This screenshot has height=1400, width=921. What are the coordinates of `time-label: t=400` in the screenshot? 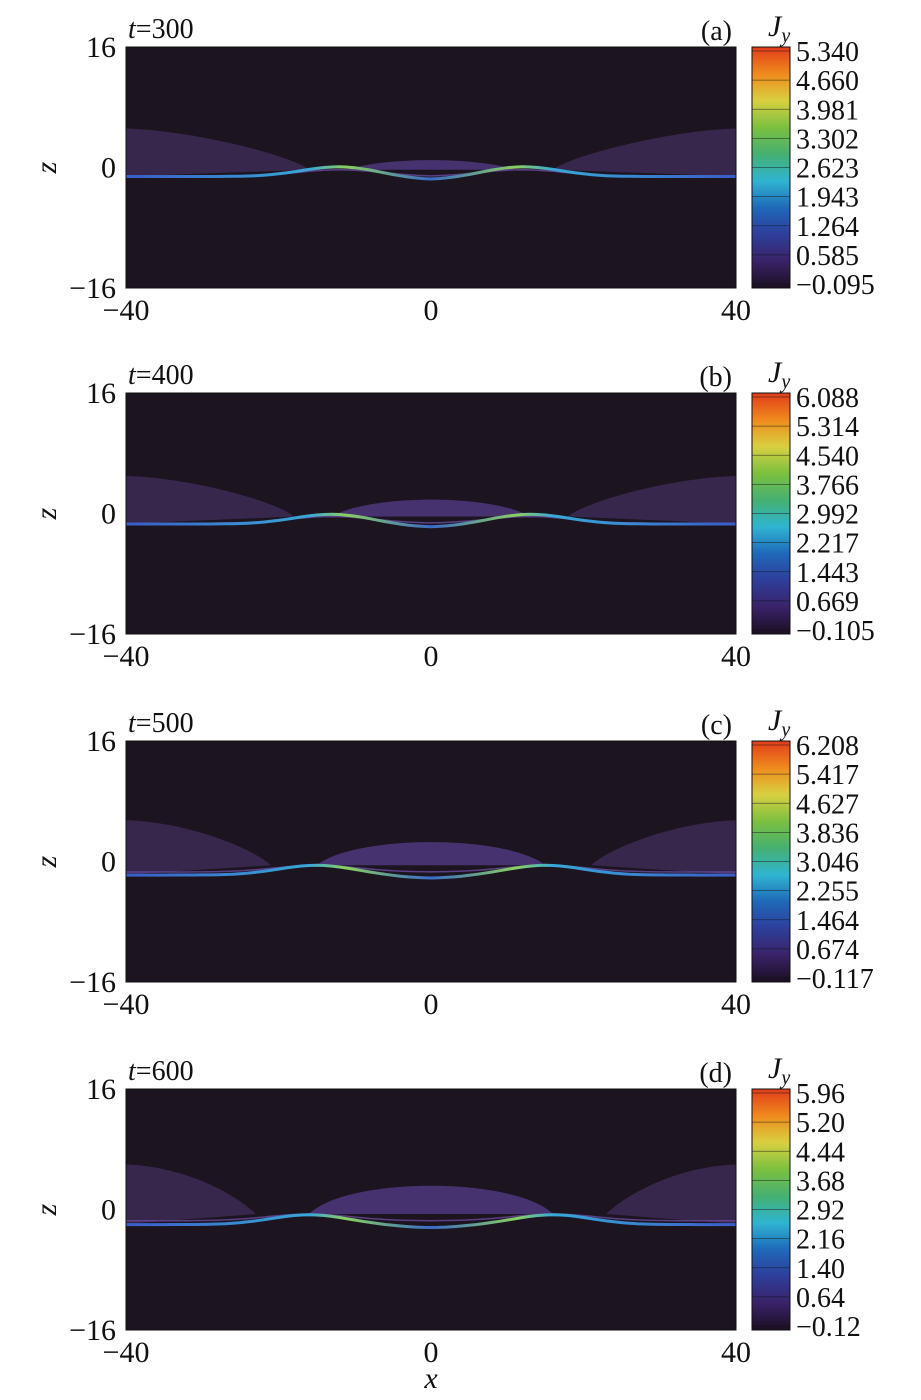 It's located at (161, 375).